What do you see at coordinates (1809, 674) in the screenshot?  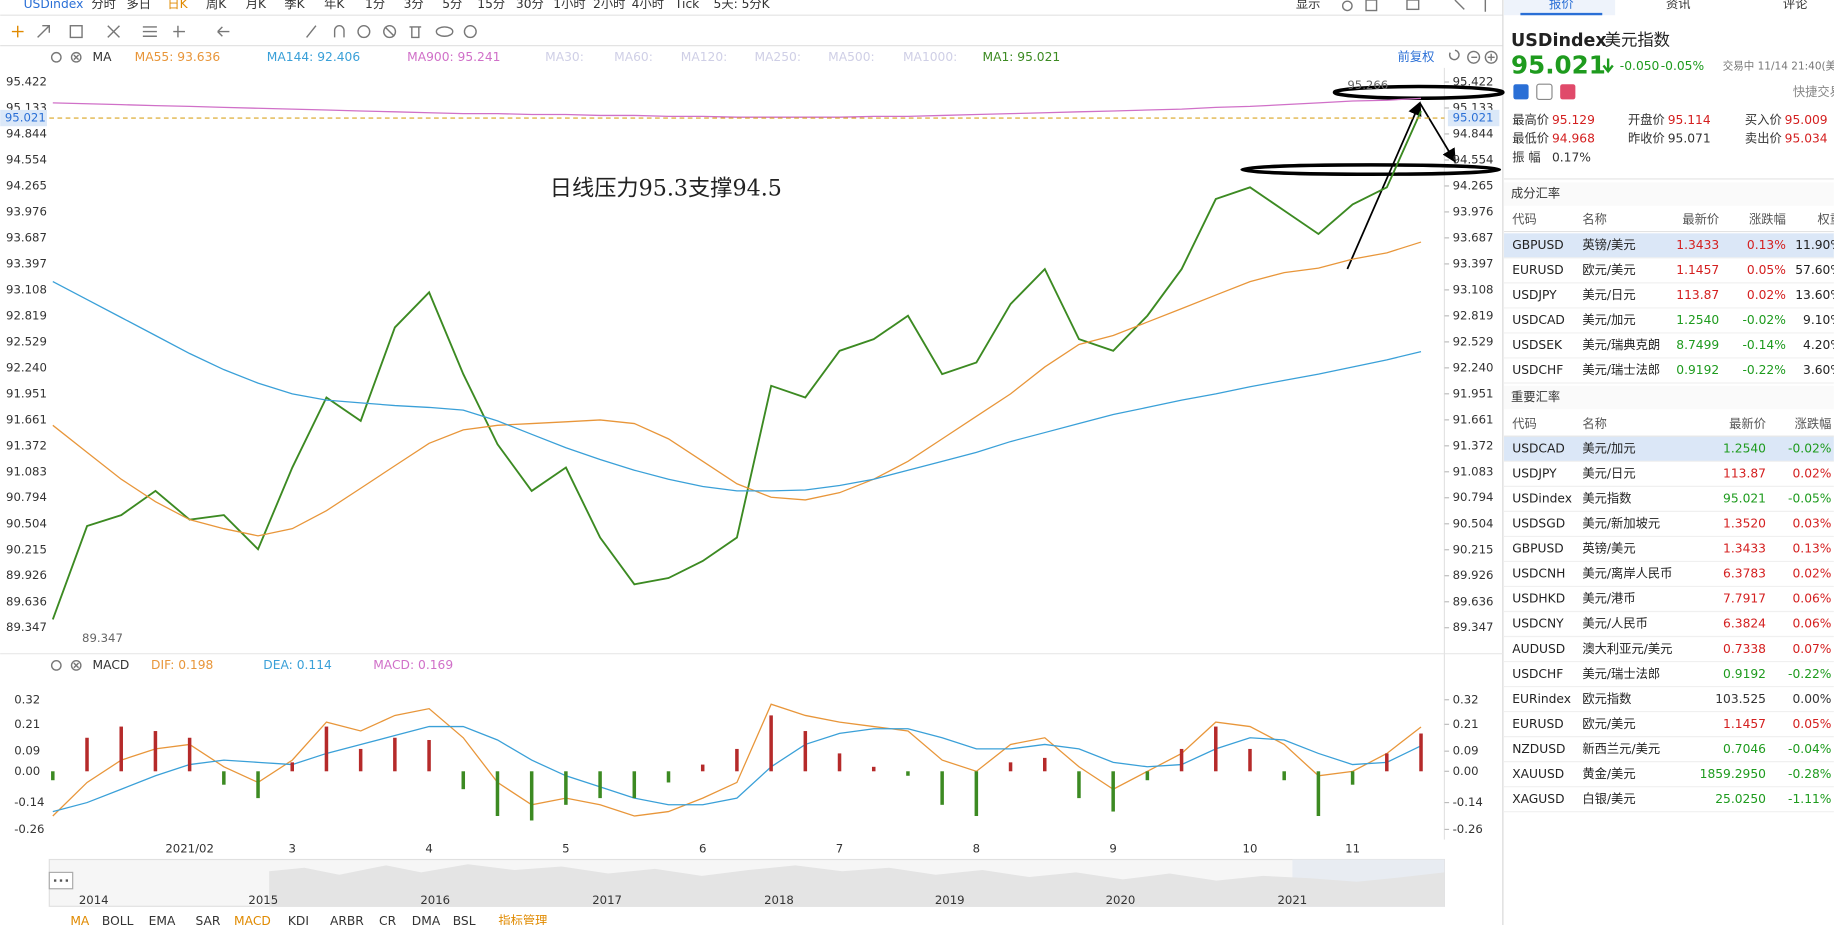 I see `cell: -0.22%` at bounding box center [1809, 674].